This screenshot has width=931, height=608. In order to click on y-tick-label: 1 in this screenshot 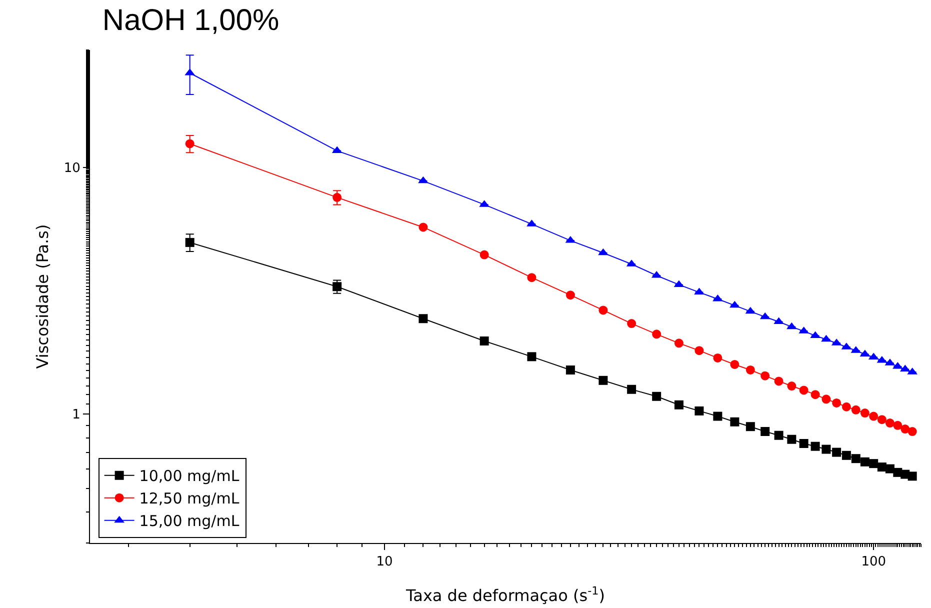, I will do `click(76, 415)`.